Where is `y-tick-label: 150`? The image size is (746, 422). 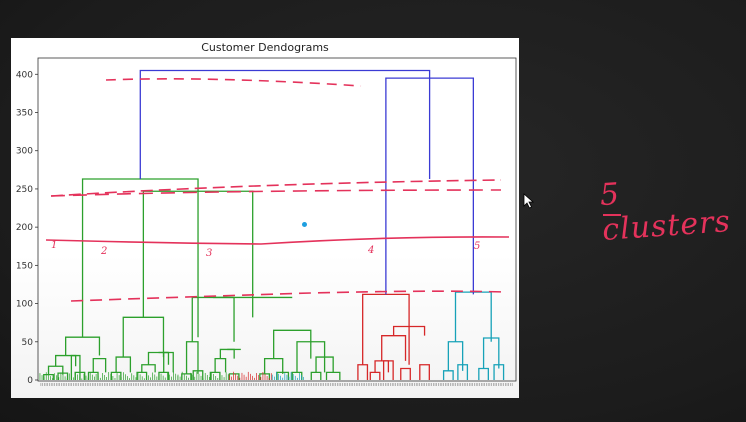
y-tick-label: 150 is located at coordinates (24, 266).